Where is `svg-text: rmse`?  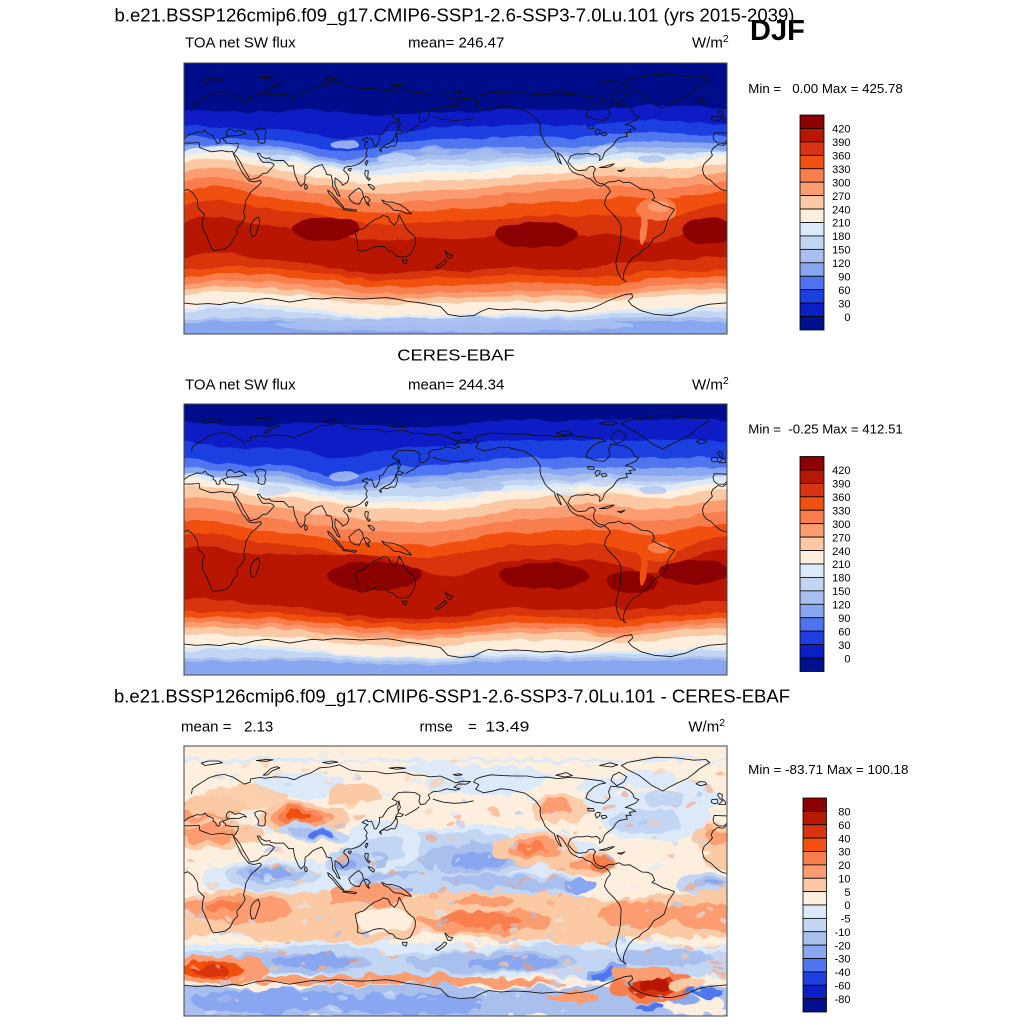
svg-text: rmse is located at coordinates (436, 727).